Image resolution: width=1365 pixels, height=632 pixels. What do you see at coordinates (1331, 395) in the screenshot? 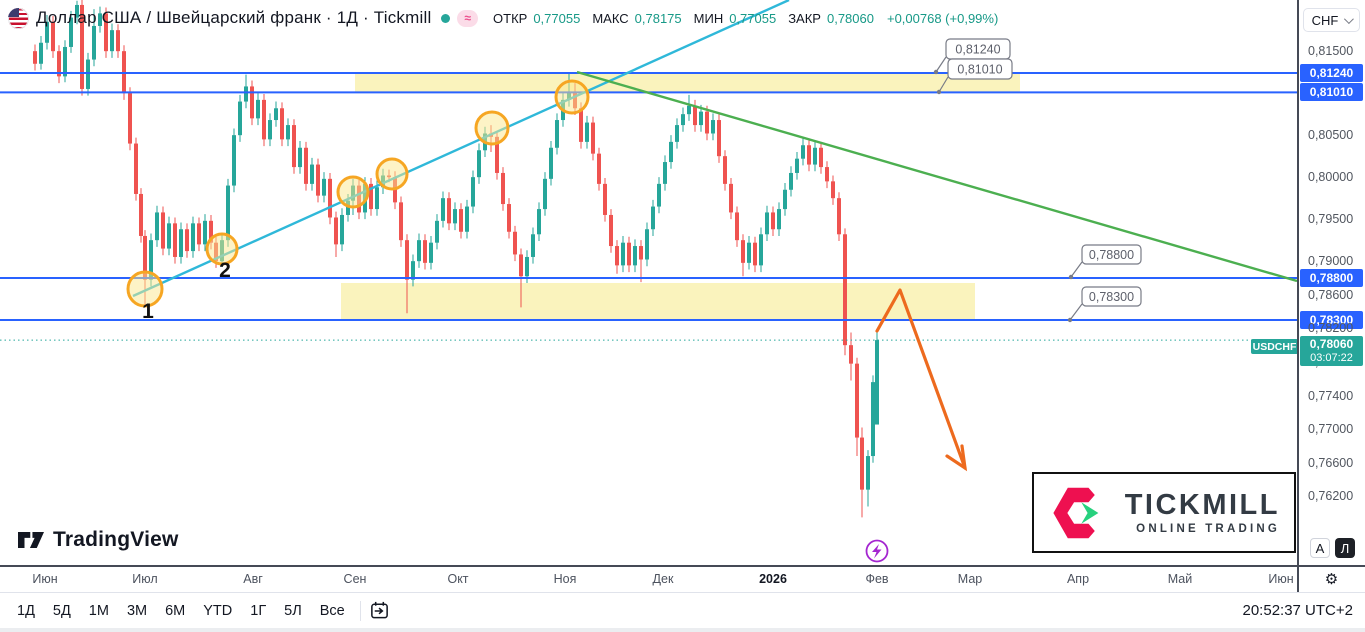
I see `price-axis-label: 0,77400` at bounding box center [1331, 395].